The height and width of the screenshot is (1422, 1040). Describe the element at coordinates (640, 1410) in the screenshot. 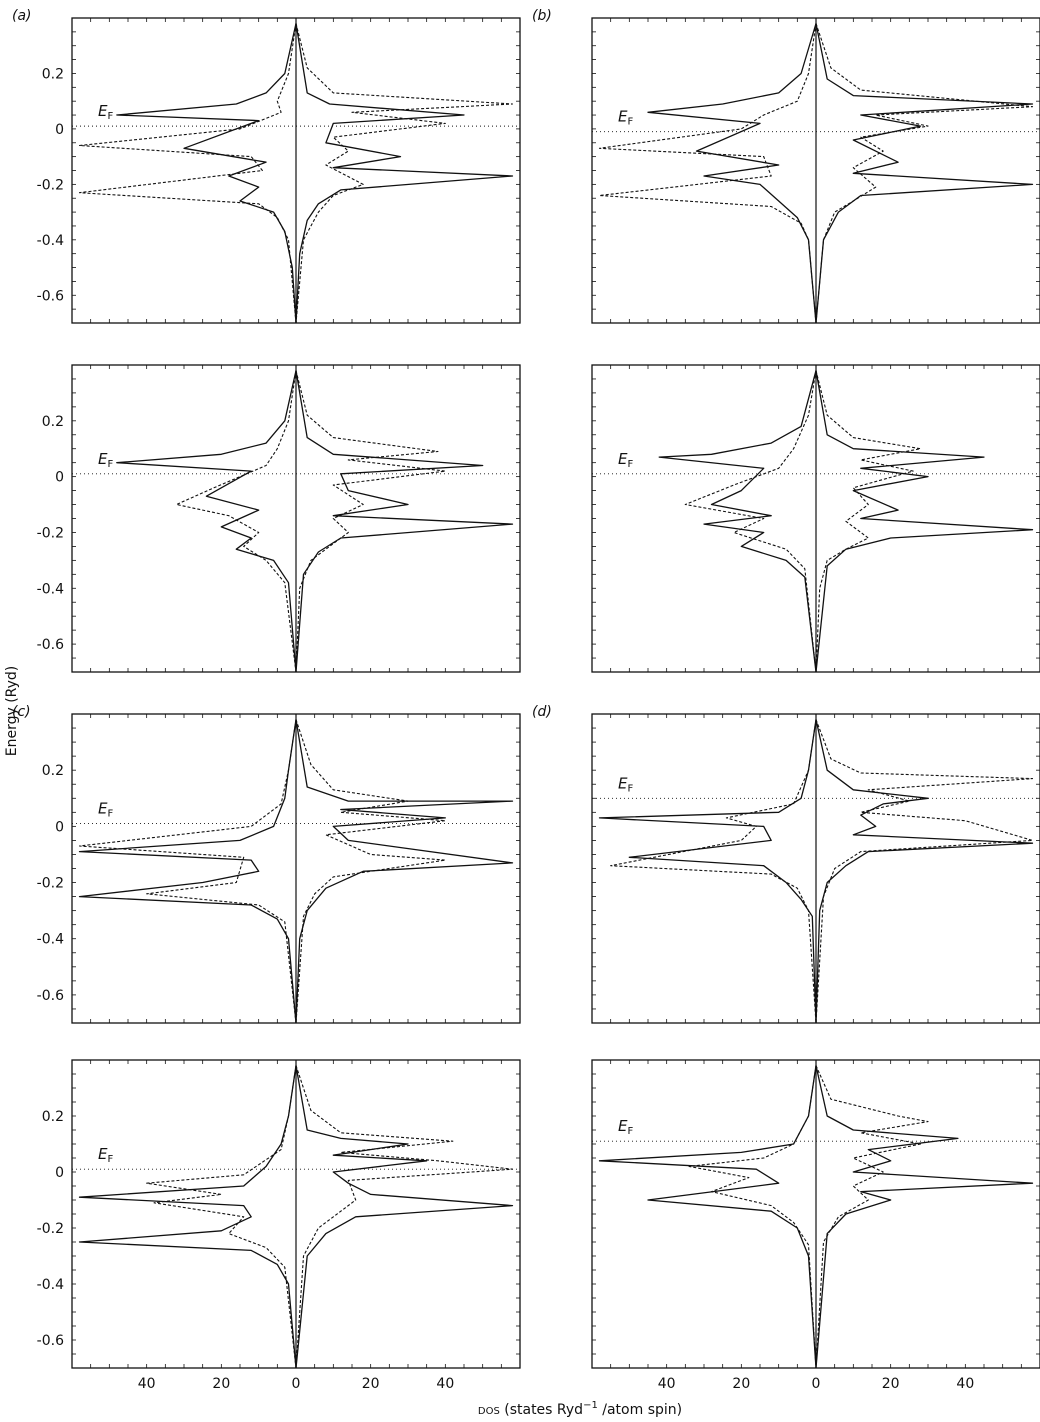

I see `x-axis-title-tail: /atom spin)` at that location.